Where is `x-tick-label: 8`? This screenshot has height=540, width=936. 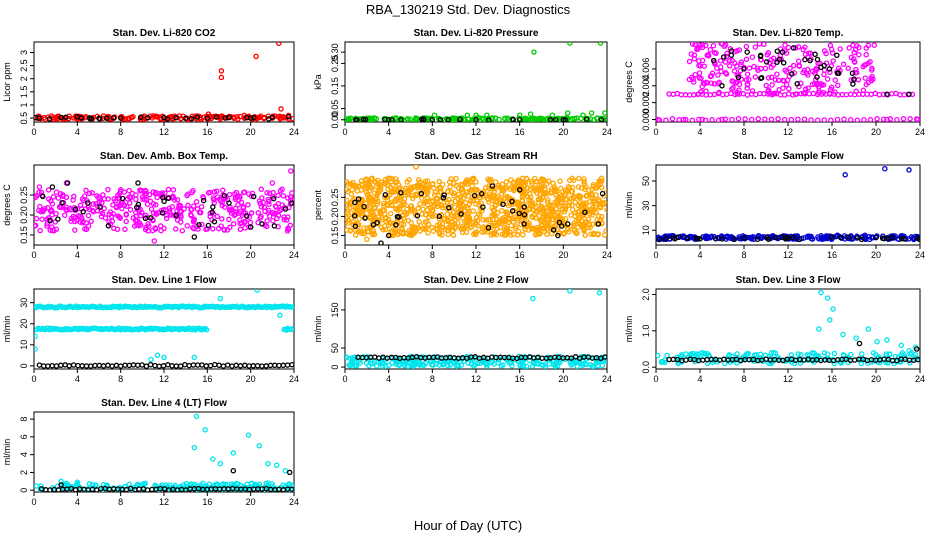 x-tick-label: 8 is located at coordinates (743, 132).